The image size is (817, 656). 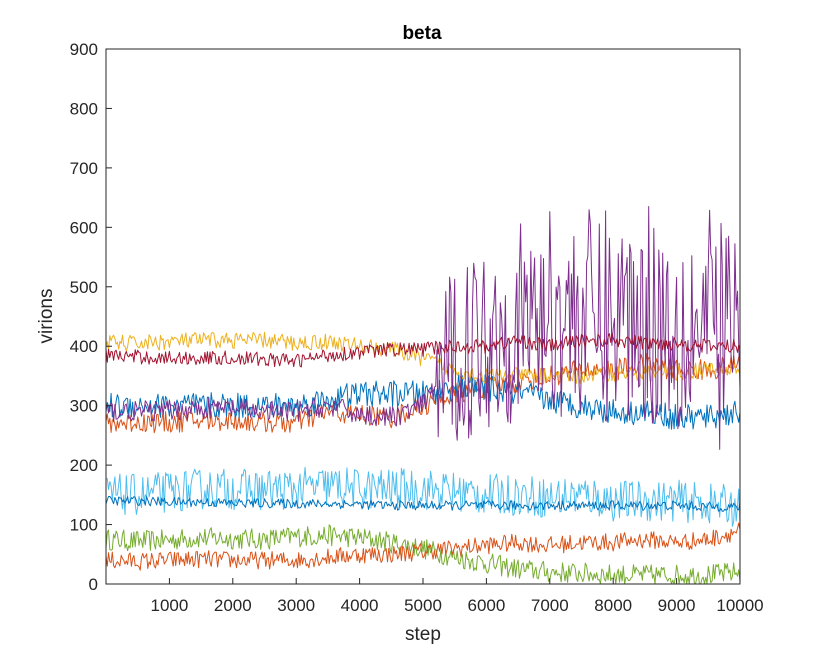 What do you see at coordinates (84, 49) in the screenshot?
I see `y-tick-label: 900` at bounding box center [84, 49].